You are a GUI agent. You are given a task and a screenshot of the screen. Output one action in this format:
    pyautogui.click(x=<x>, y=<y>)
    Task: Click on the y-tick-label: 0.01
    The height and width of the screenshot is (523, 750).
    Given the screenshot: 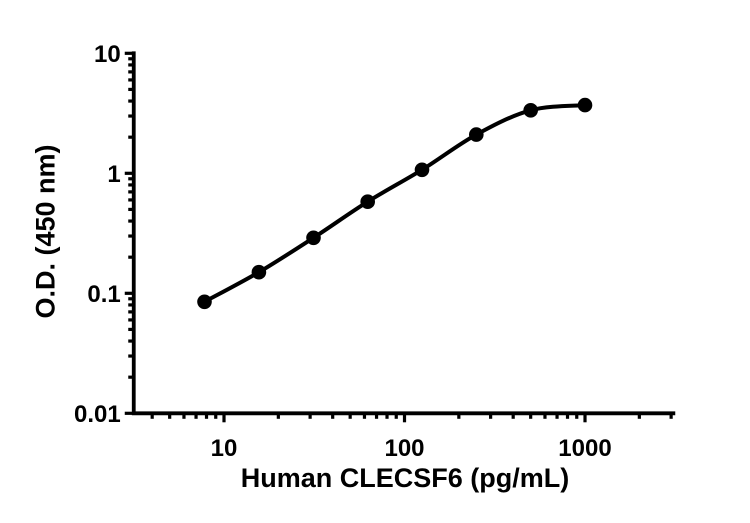 What is the action you would take?
    pyautogui.click(x=97, y=414)
    